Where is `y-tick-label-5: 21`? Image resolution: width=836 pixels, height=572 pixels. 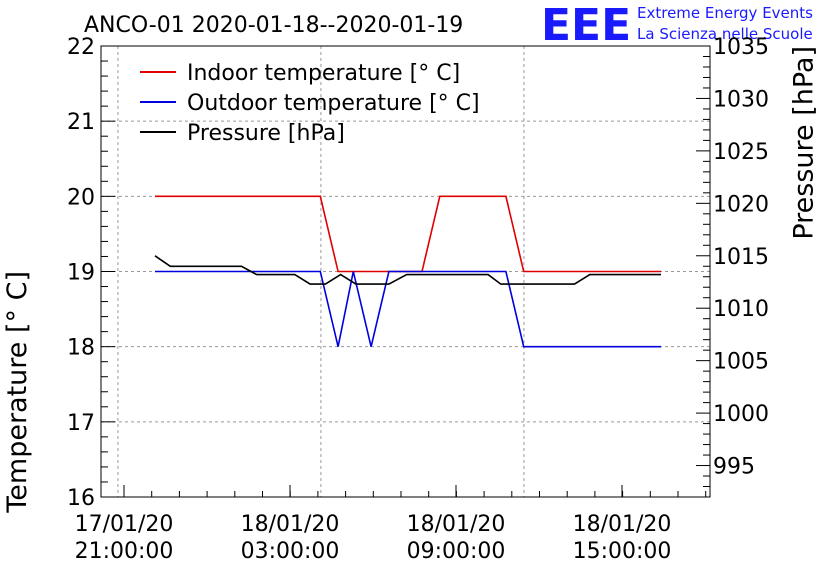
y-tick-label-5: 21 is located at coordinates (81, 122).